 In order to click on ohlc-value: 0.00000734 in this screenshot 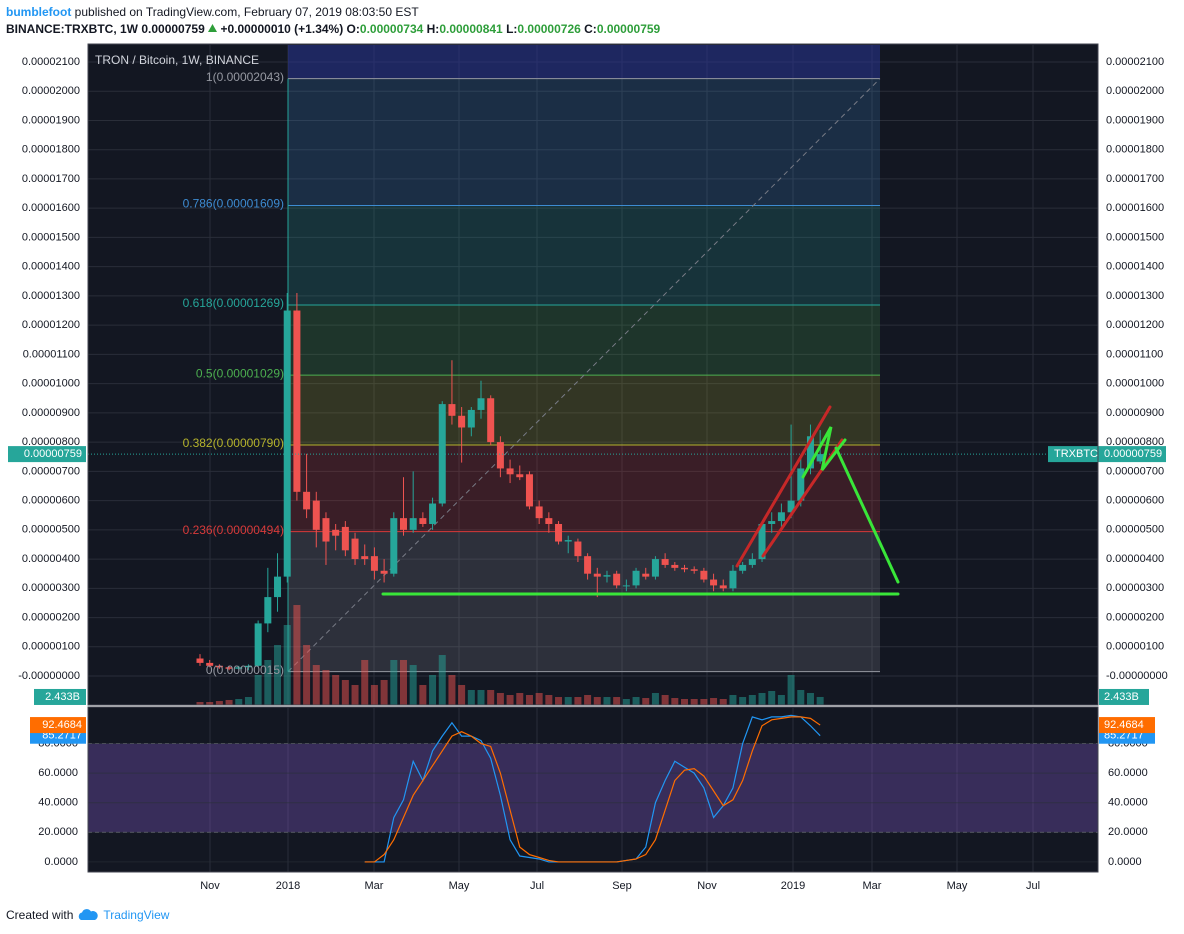, I will do `click(391, 29)`.